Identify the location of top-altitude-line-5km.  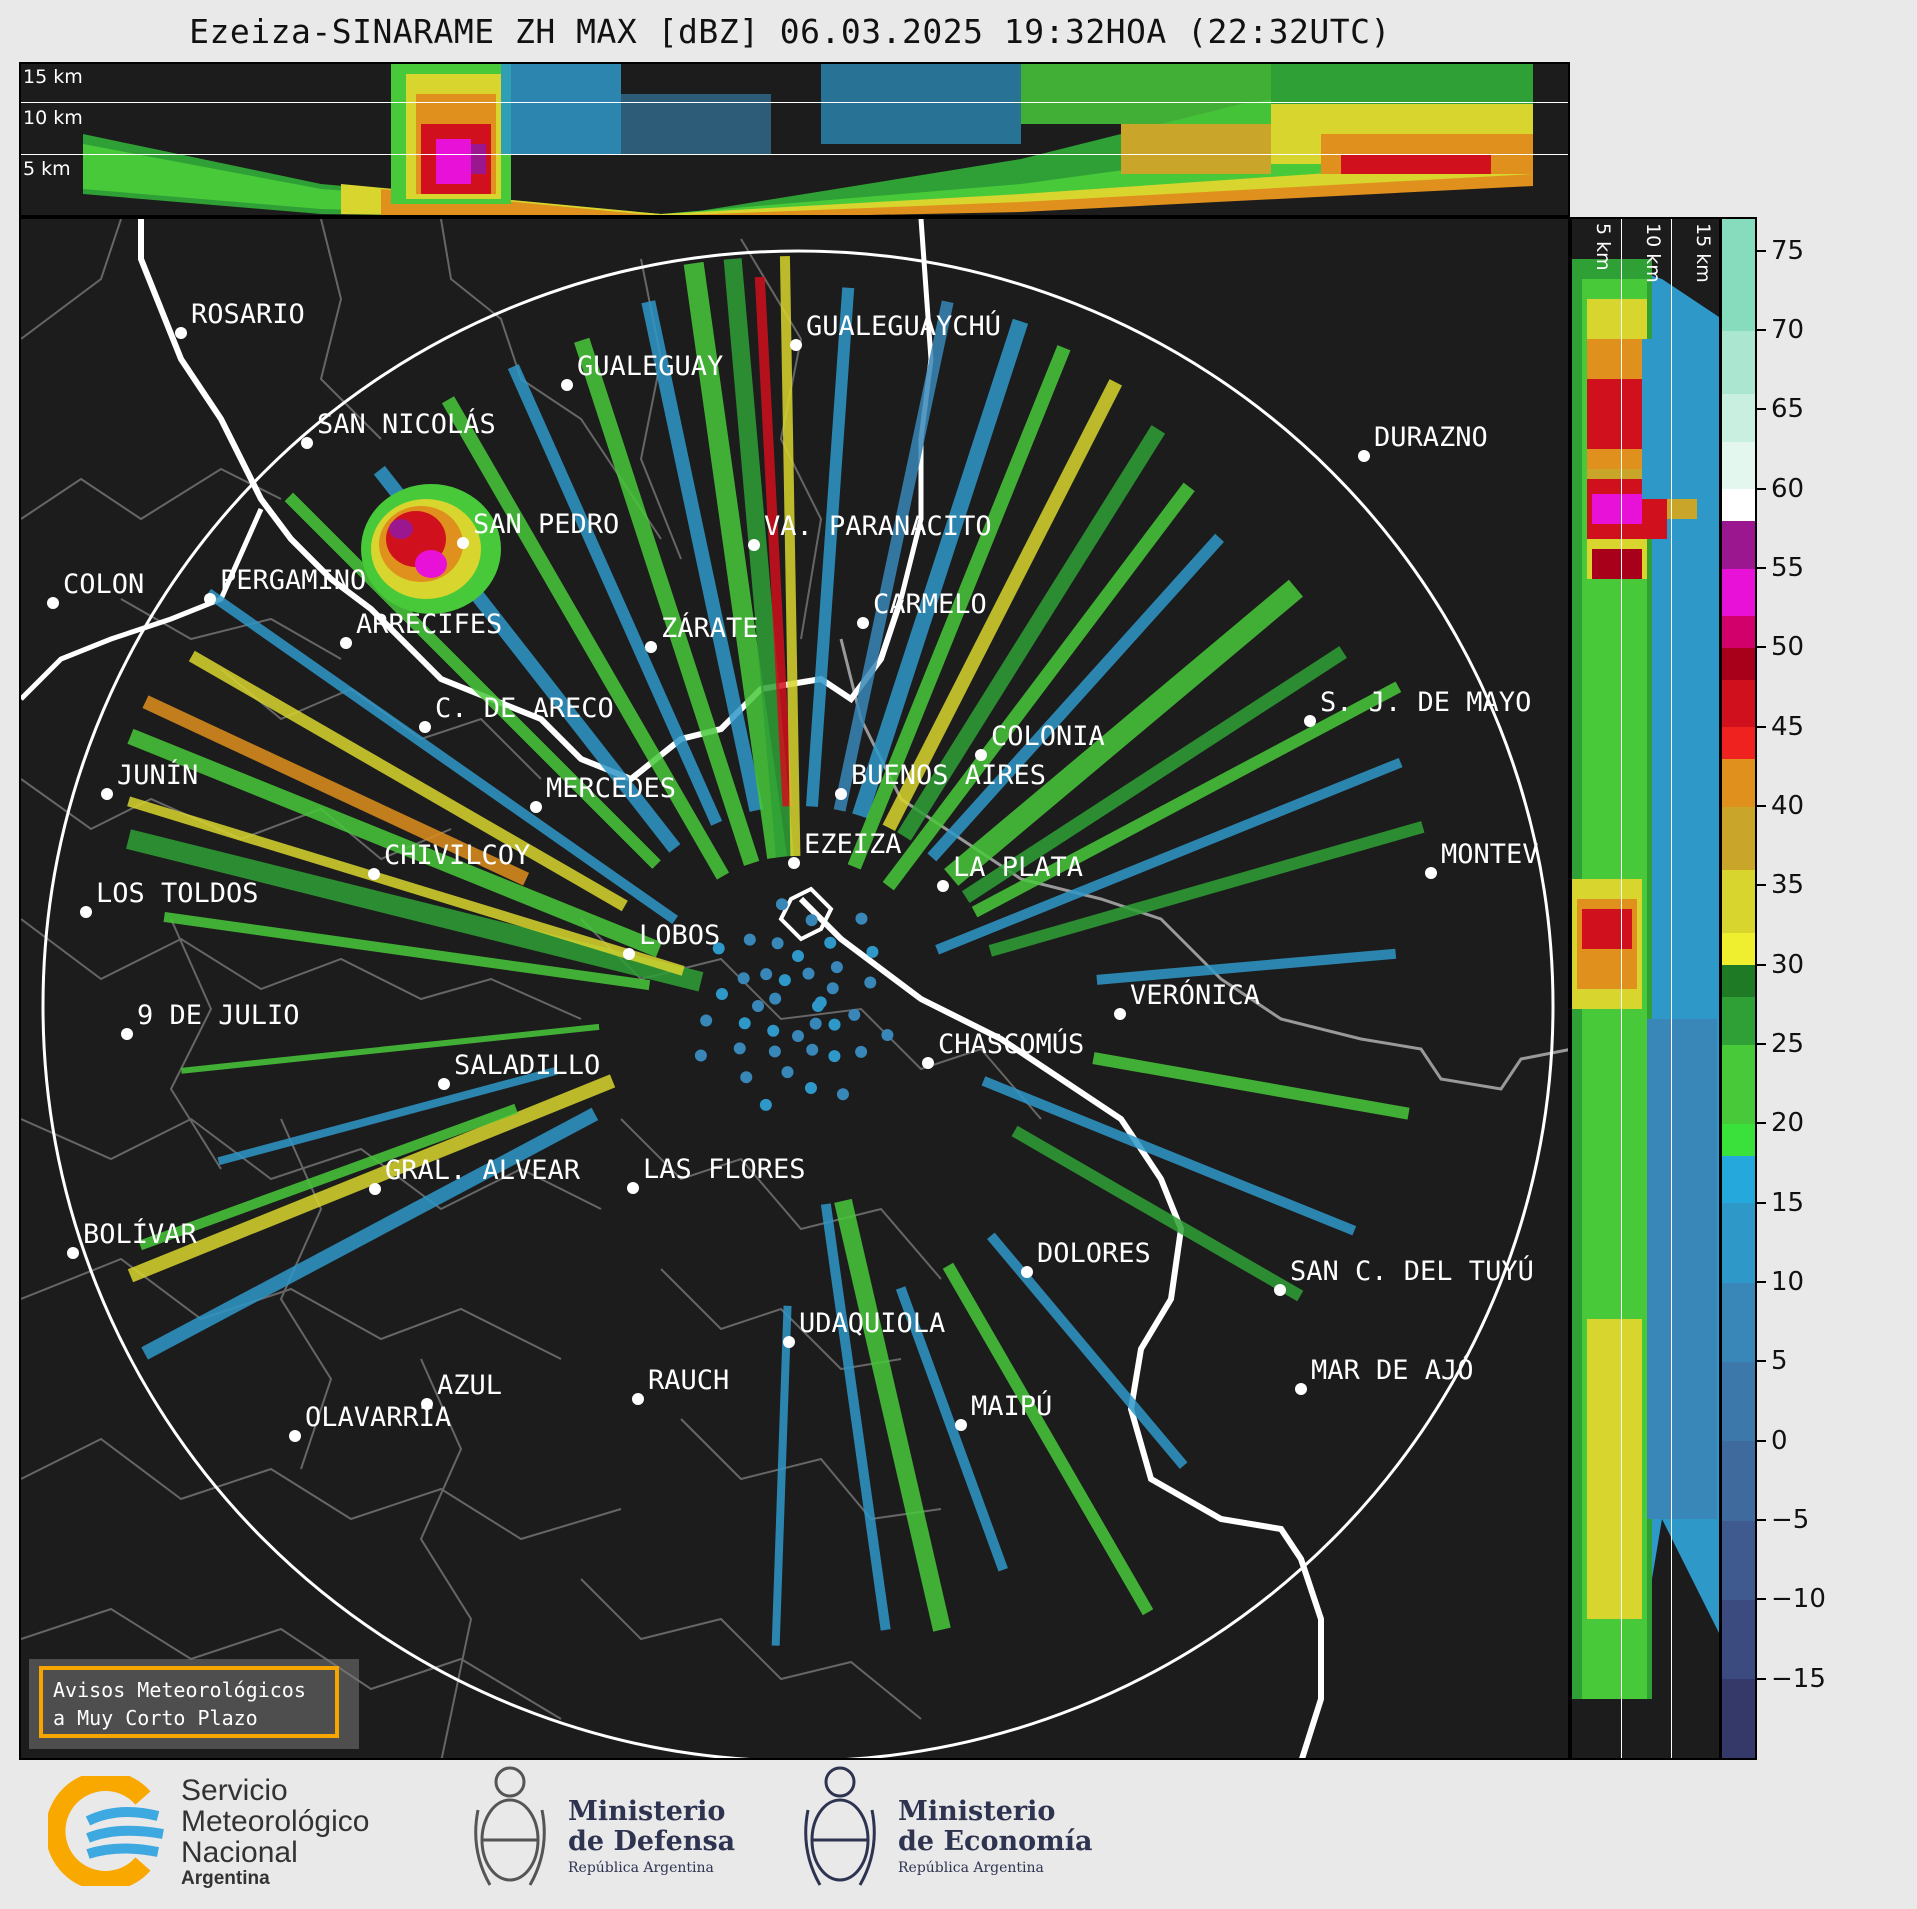
(794, 154).